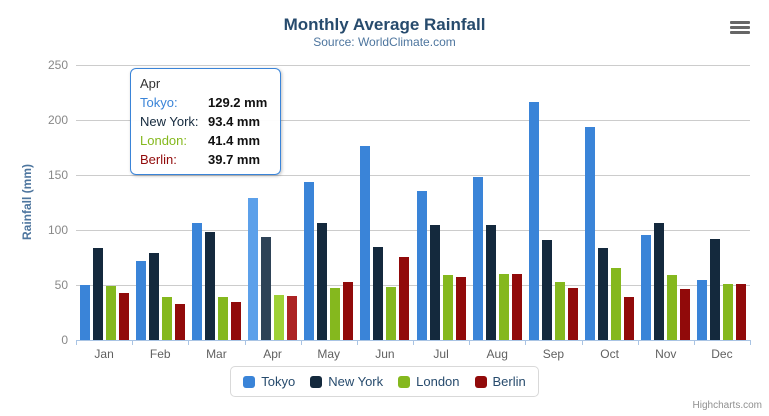 The height and width of the screenshot is (416, 769). What do you see at coordinates (110, 313) in the screenshot?
I see `column-london-jan` at bounding box center [110, 313].